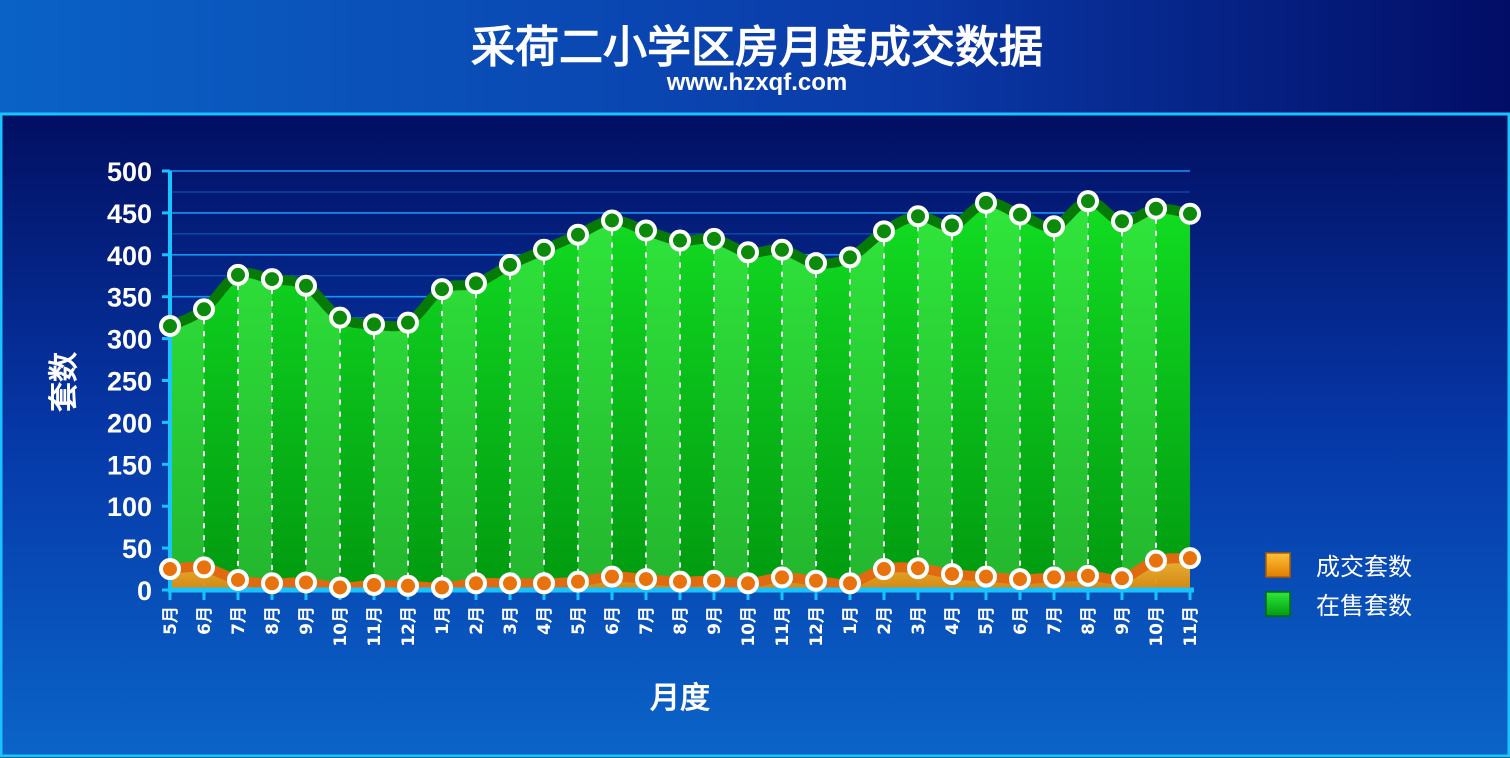 This screenshot has height=758, width=1510. What do you see at coordinates (1364, 606) in the screenshot?
I see `legend-label-on-sale: 在售套数` at bounding box center [1364, 606].